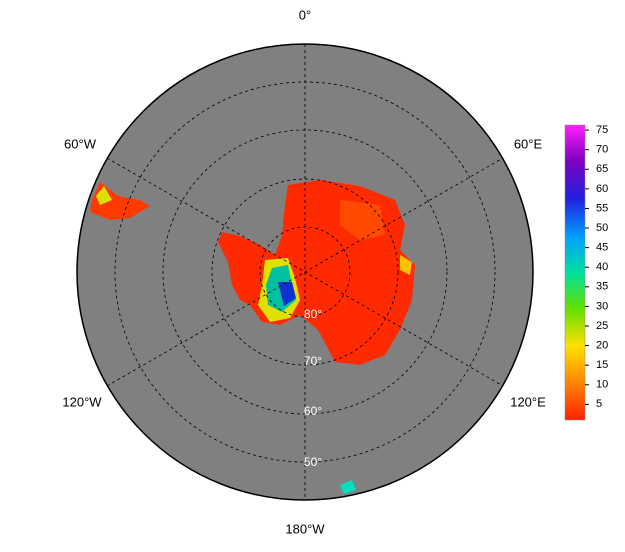  What do you see at coordinates (305, 528) in the screenshot?
I see `lon-label: 180°W` at bounding box center [305, 528].